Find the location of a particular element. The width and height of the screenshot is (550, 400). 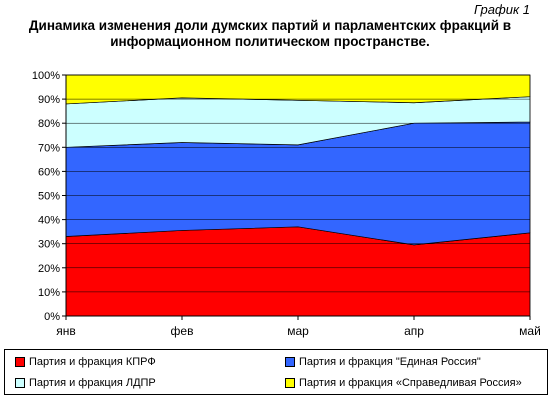

y-tick-label: 30% is located at coordinates (49, 245).